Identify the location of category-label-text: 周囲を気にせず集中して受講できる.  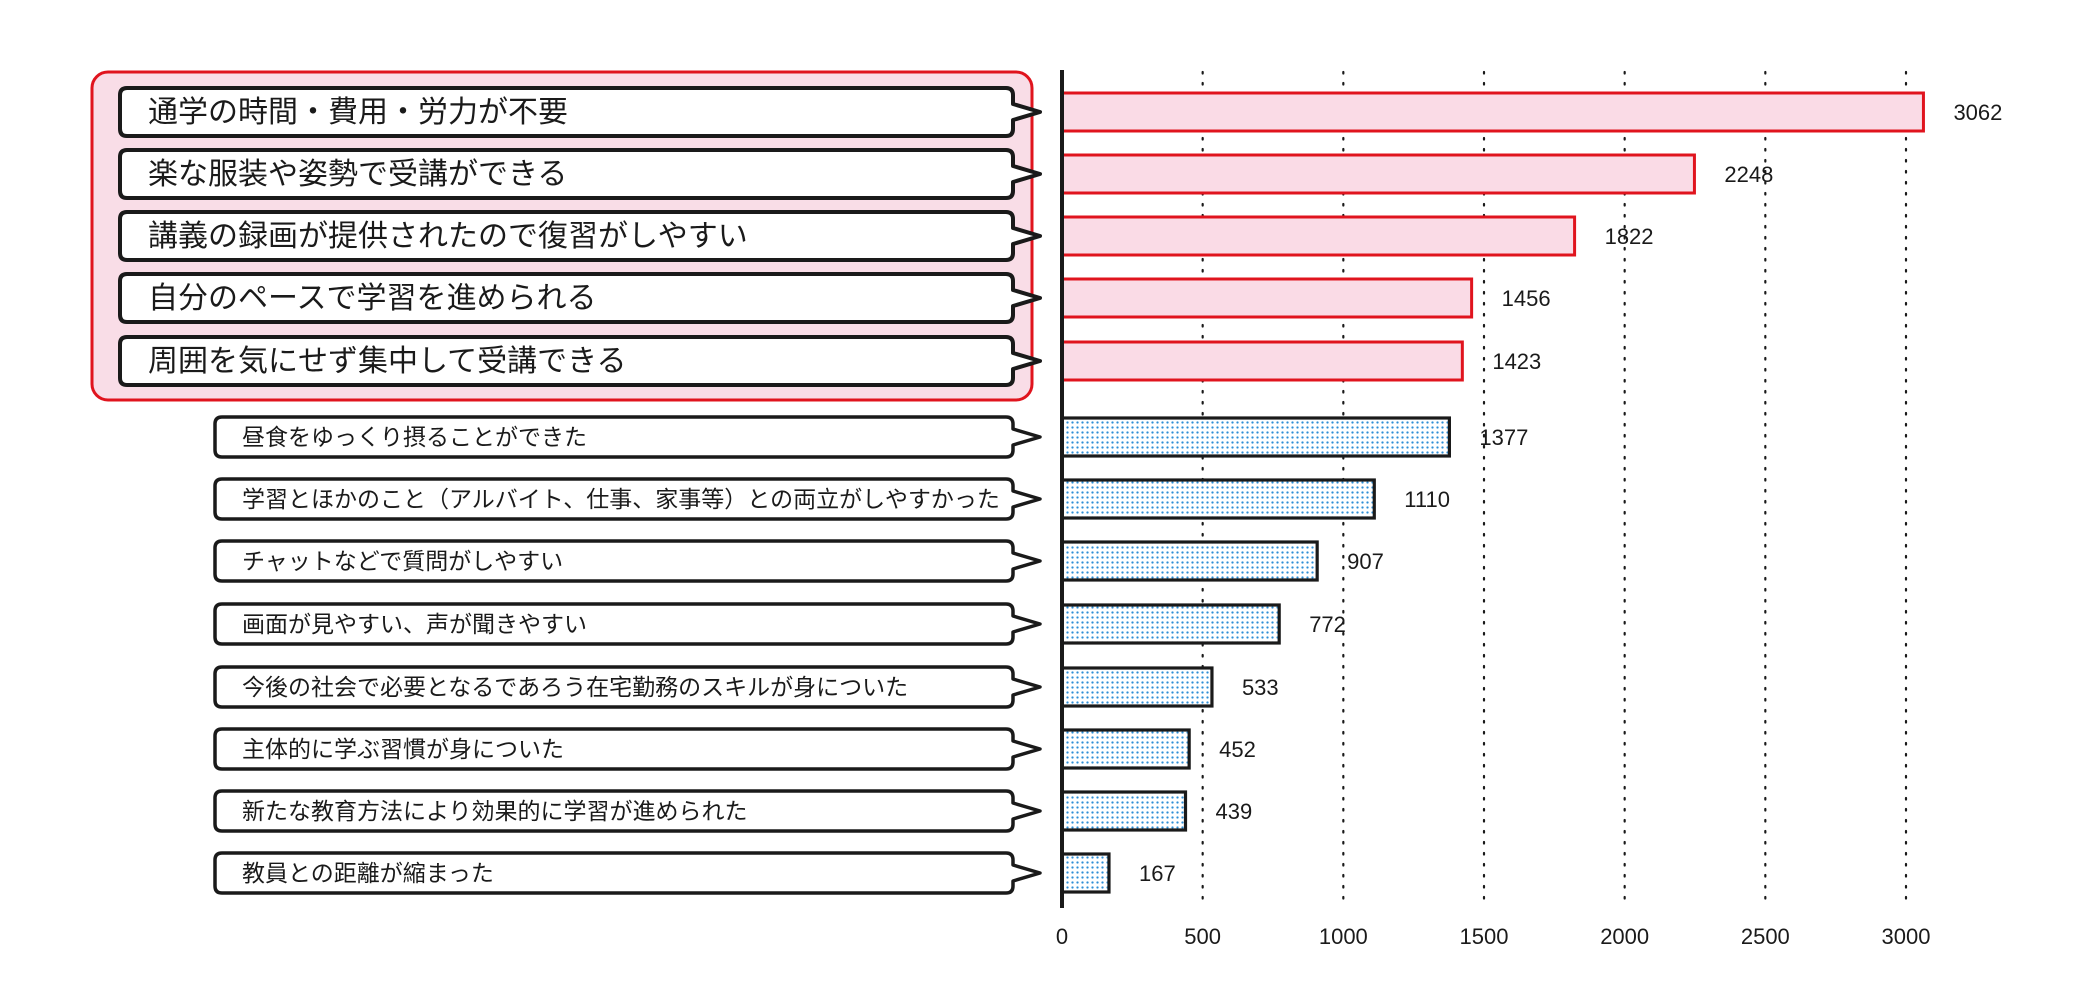
(387, 361).